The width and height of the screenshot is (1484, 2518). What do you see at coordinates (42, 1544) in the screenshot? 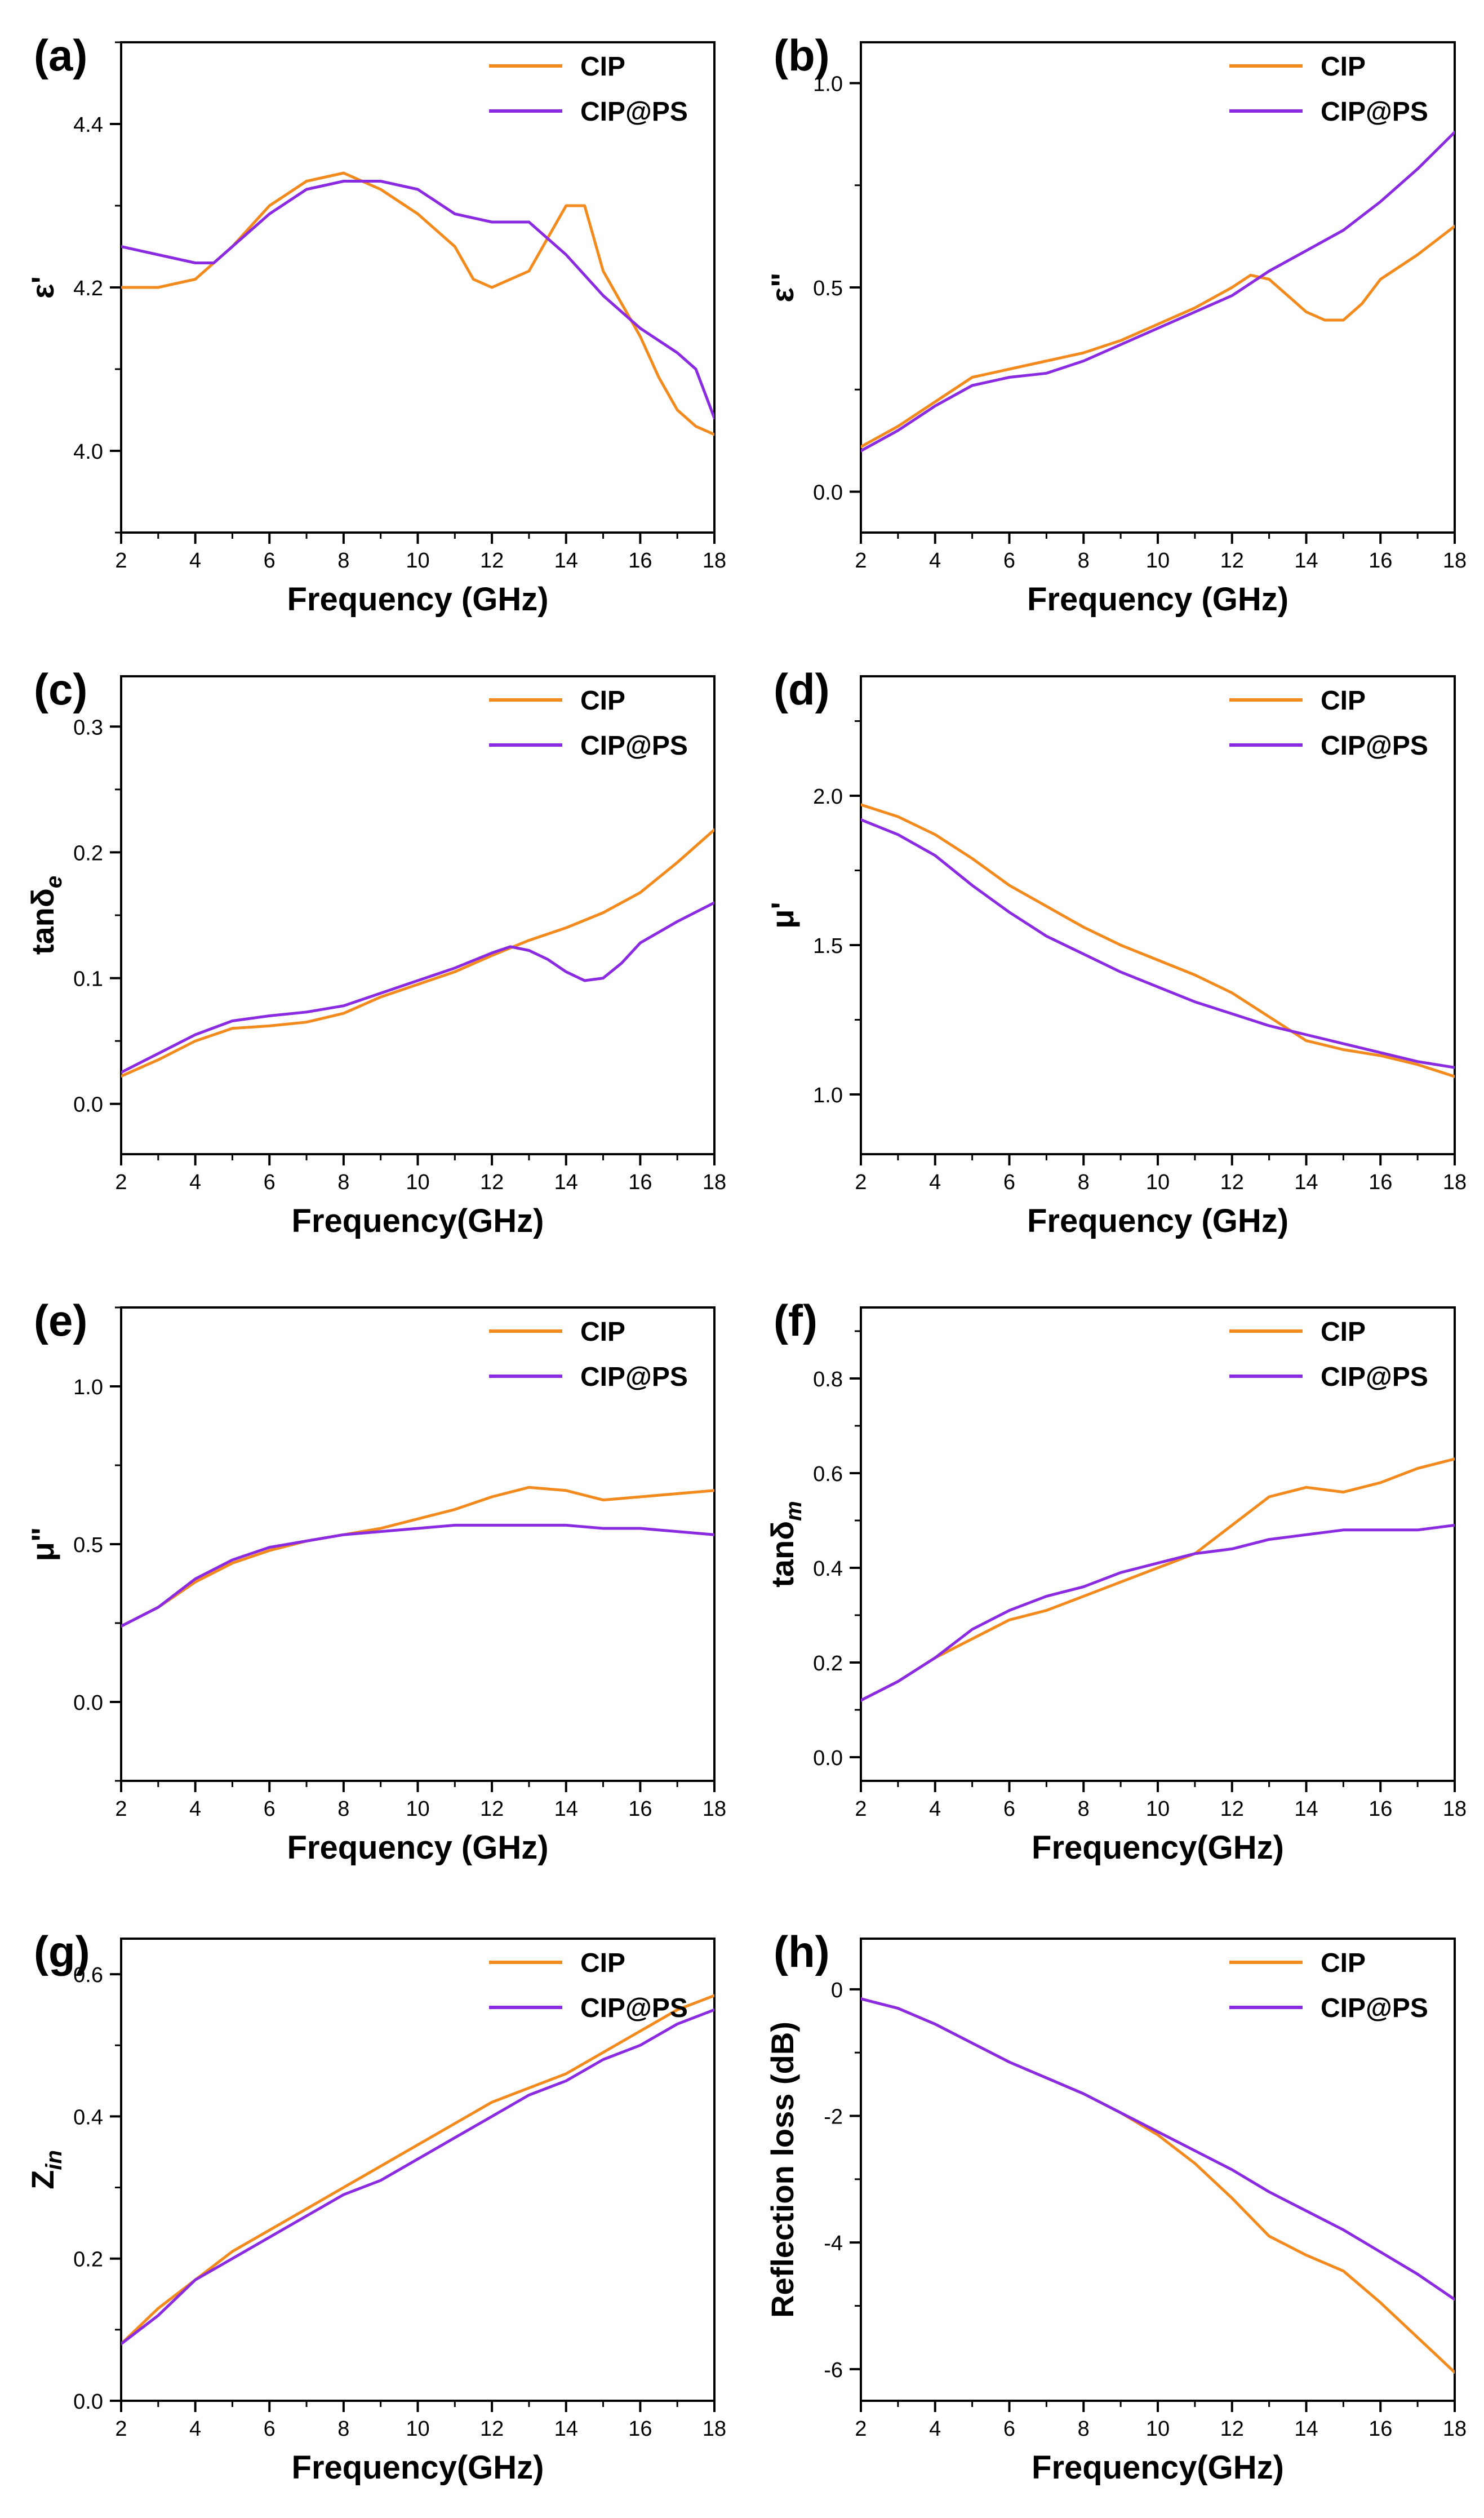
I see `y-axis-label-main: μ"` at bounding box center [42, 1544].